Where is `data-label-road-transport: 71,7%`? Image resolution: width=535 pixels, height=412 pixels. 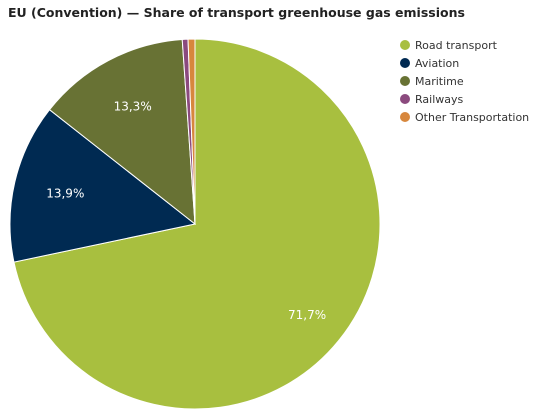 data-label-road-transport: 71,7% is located at coordinates (307, 315).